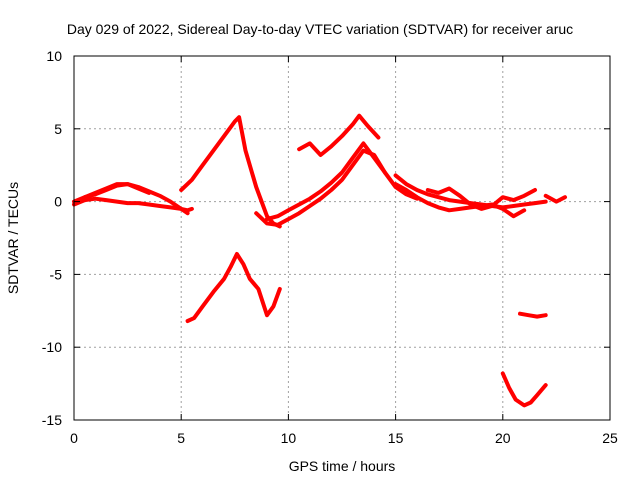 The image size is (640, 480). I want to click on series-arc-j, so click(460, 200).